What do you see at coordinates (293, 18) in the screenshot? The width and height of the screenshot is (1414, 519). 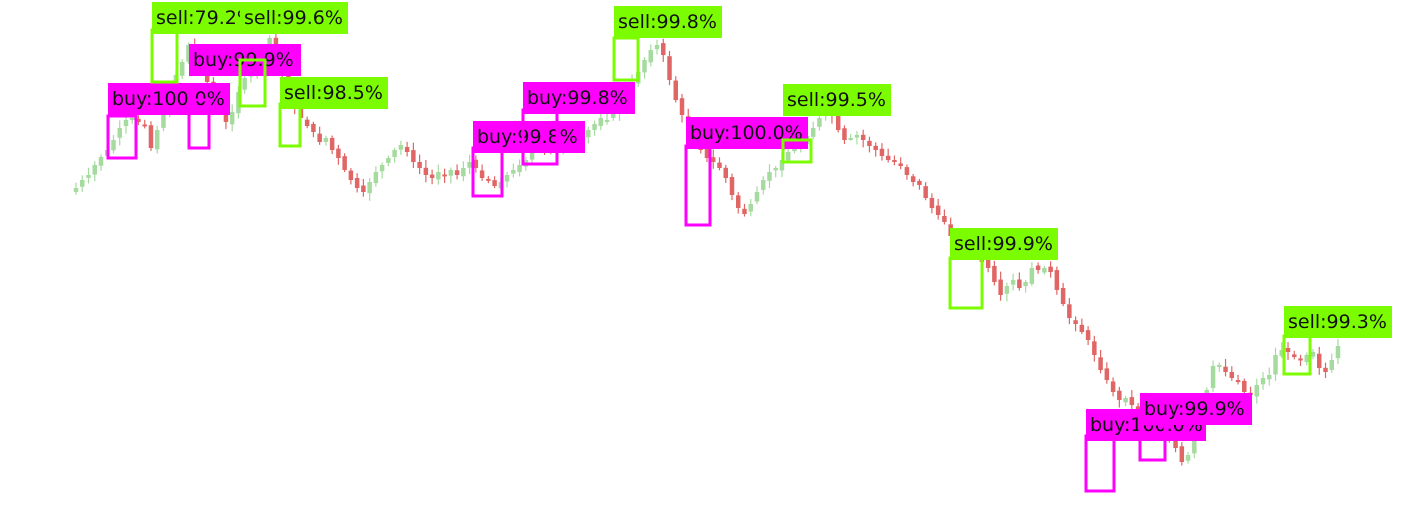 I see `sell-signal-label: sell:99.6%` at bounding box center [293, 18].